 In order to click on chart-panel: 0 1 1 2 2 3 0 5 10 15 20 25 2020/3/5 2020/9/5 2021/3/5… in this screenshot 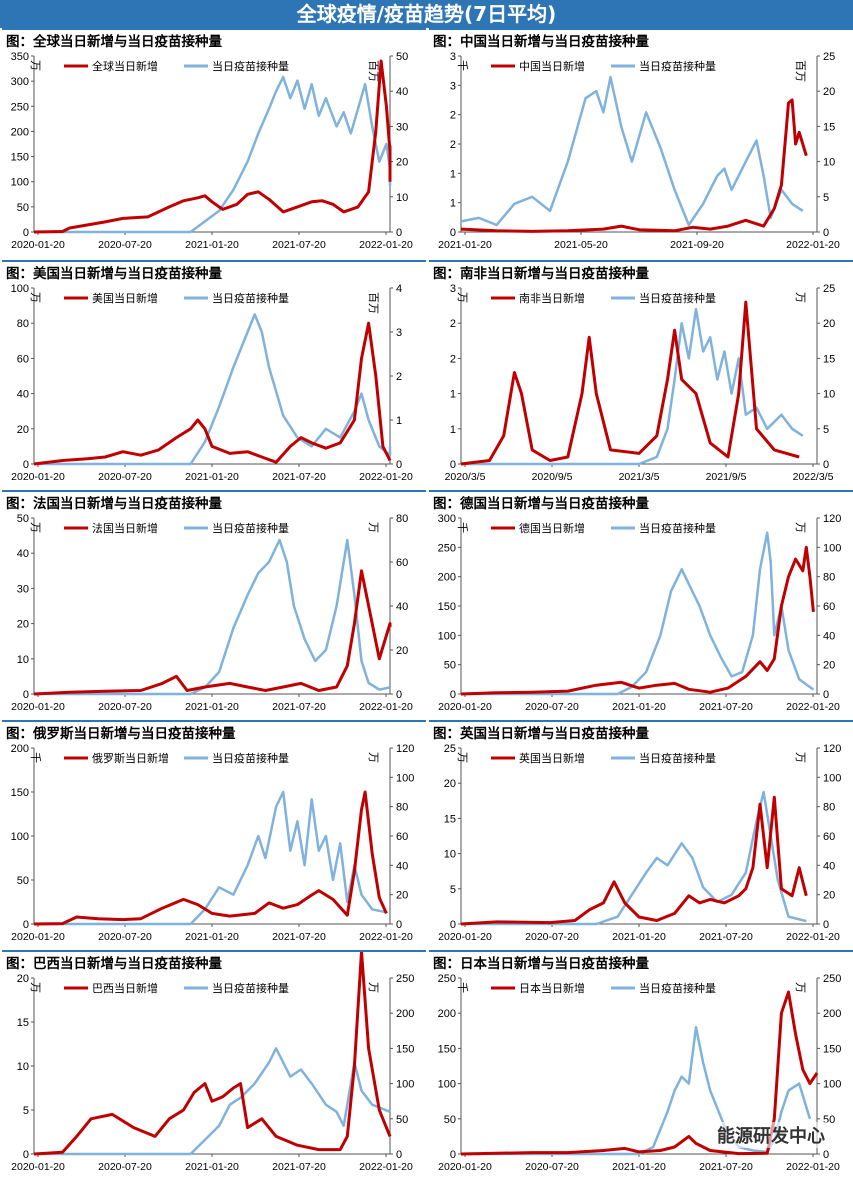, I will do `click(641, 375)`.